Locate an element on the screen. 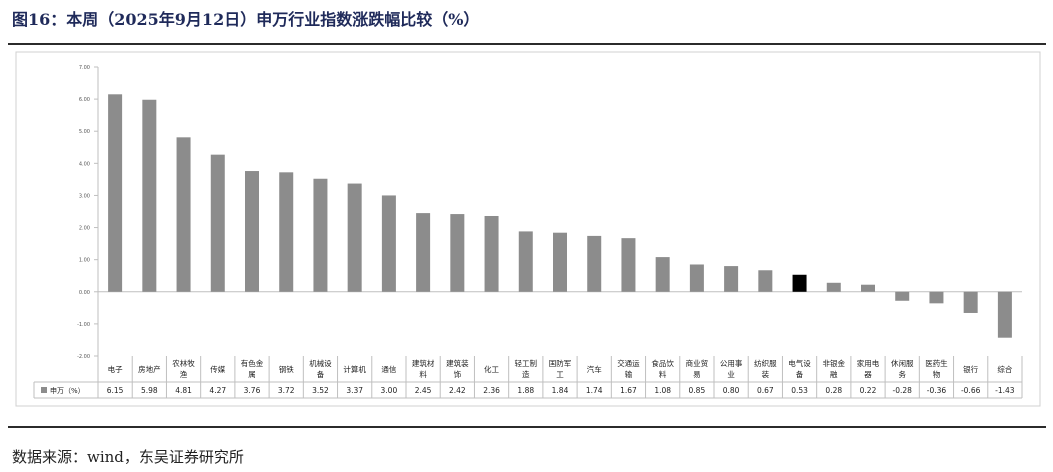 The image size is (1053, 472). y-tick-label: 5.00 is located at coordinates (84, 132).